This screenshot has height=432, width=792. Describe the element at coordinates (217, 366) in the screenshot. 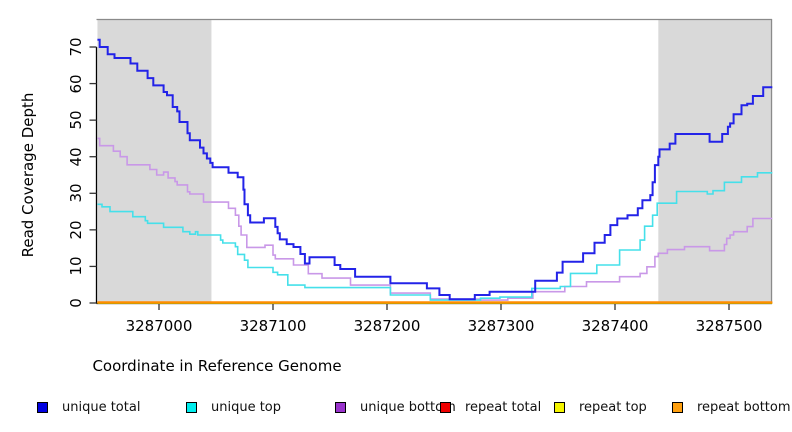

I see `x-axis-title: Coordinate in Reference Genome` at that location.